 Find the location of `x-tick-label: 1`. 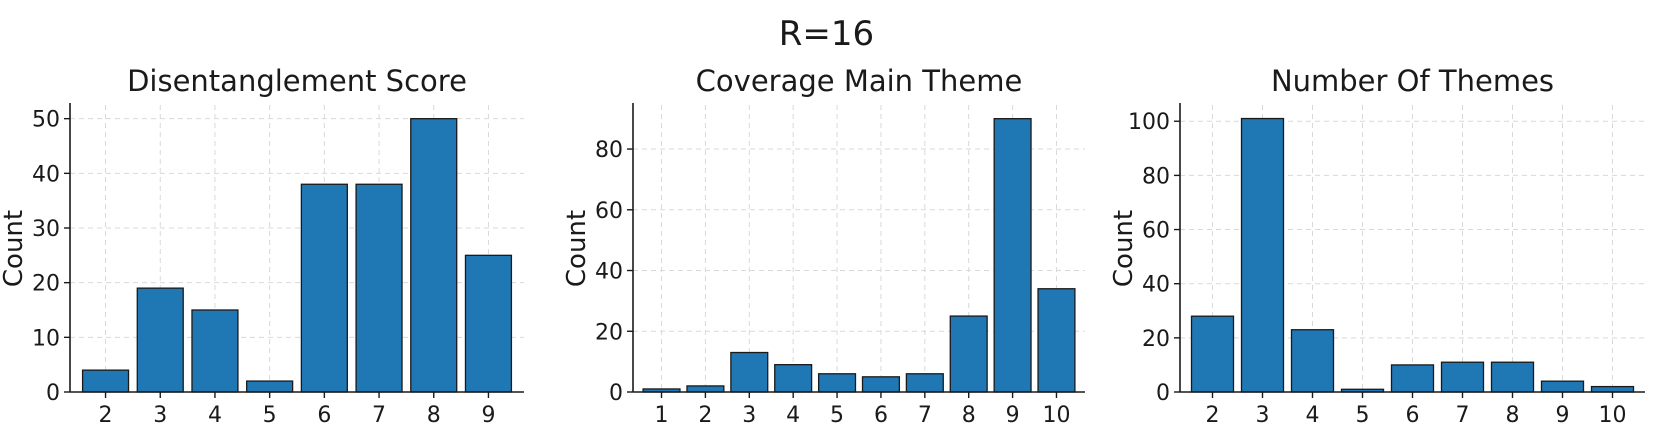

x-tick-label: 1 is located at coordinates (662, 415).